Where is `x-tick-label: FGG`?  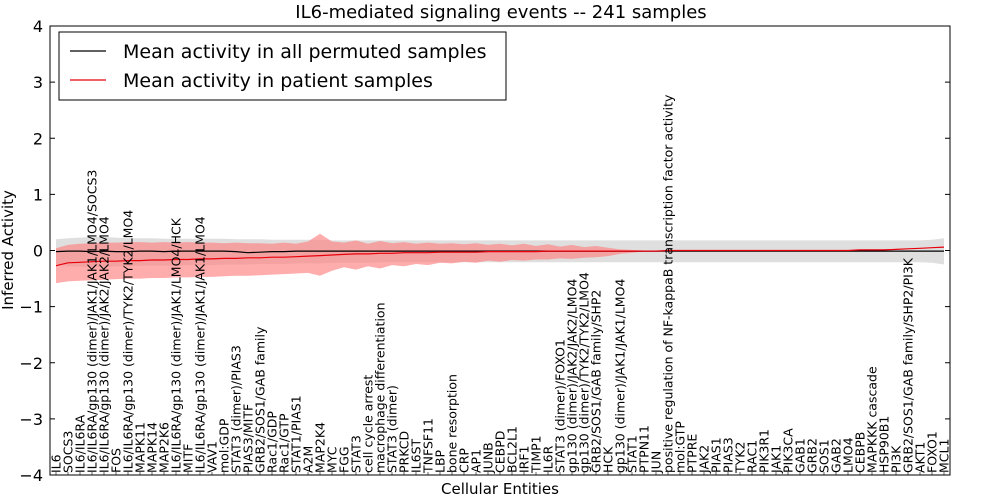 x-tick-label: FGG is located at coordinates (344, 459).